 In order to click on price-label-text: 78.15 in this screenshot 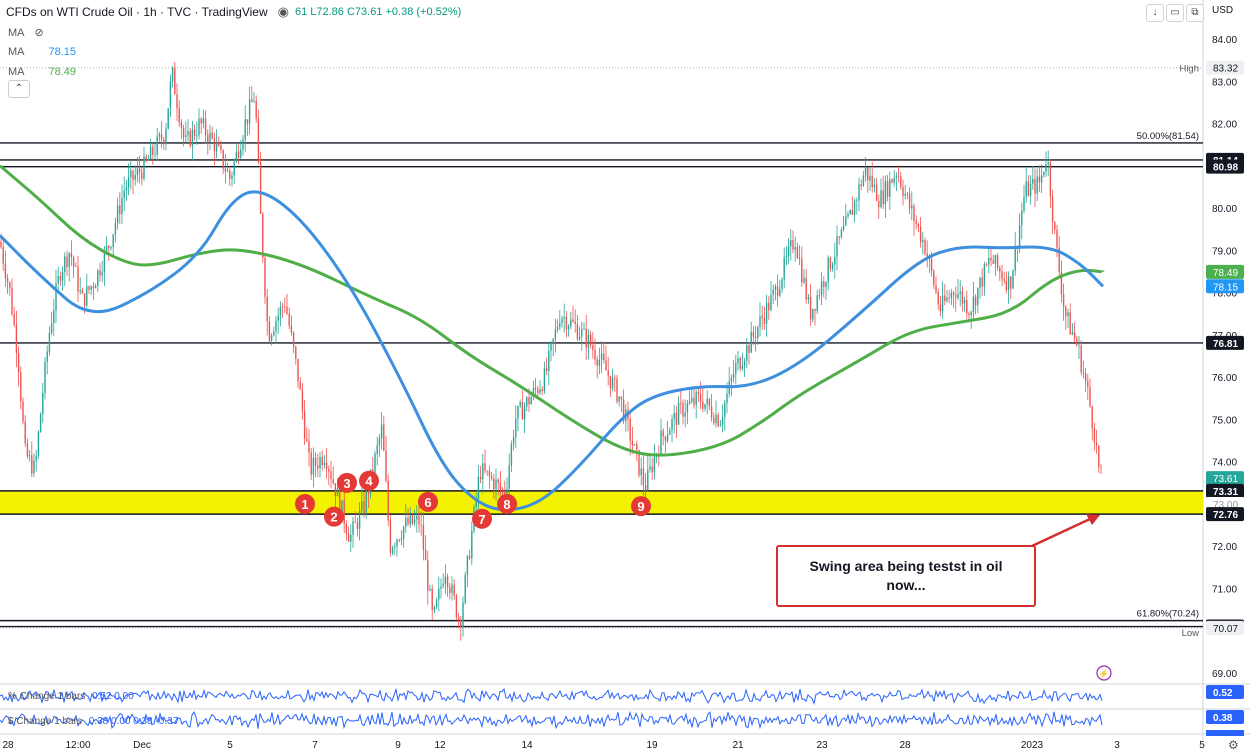, I will do `click(1225, 287)`.